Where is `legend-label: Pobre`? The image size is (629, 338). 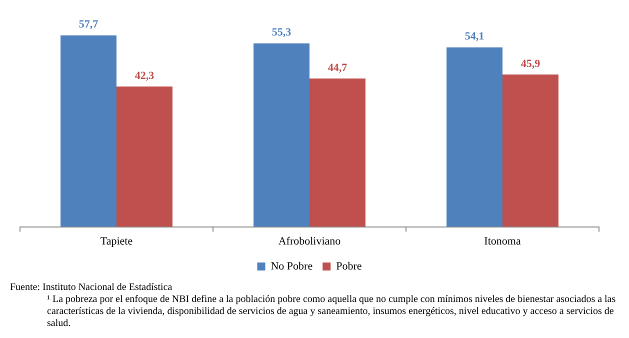 legend-label: Pobre is located at coordinates (349, 266).